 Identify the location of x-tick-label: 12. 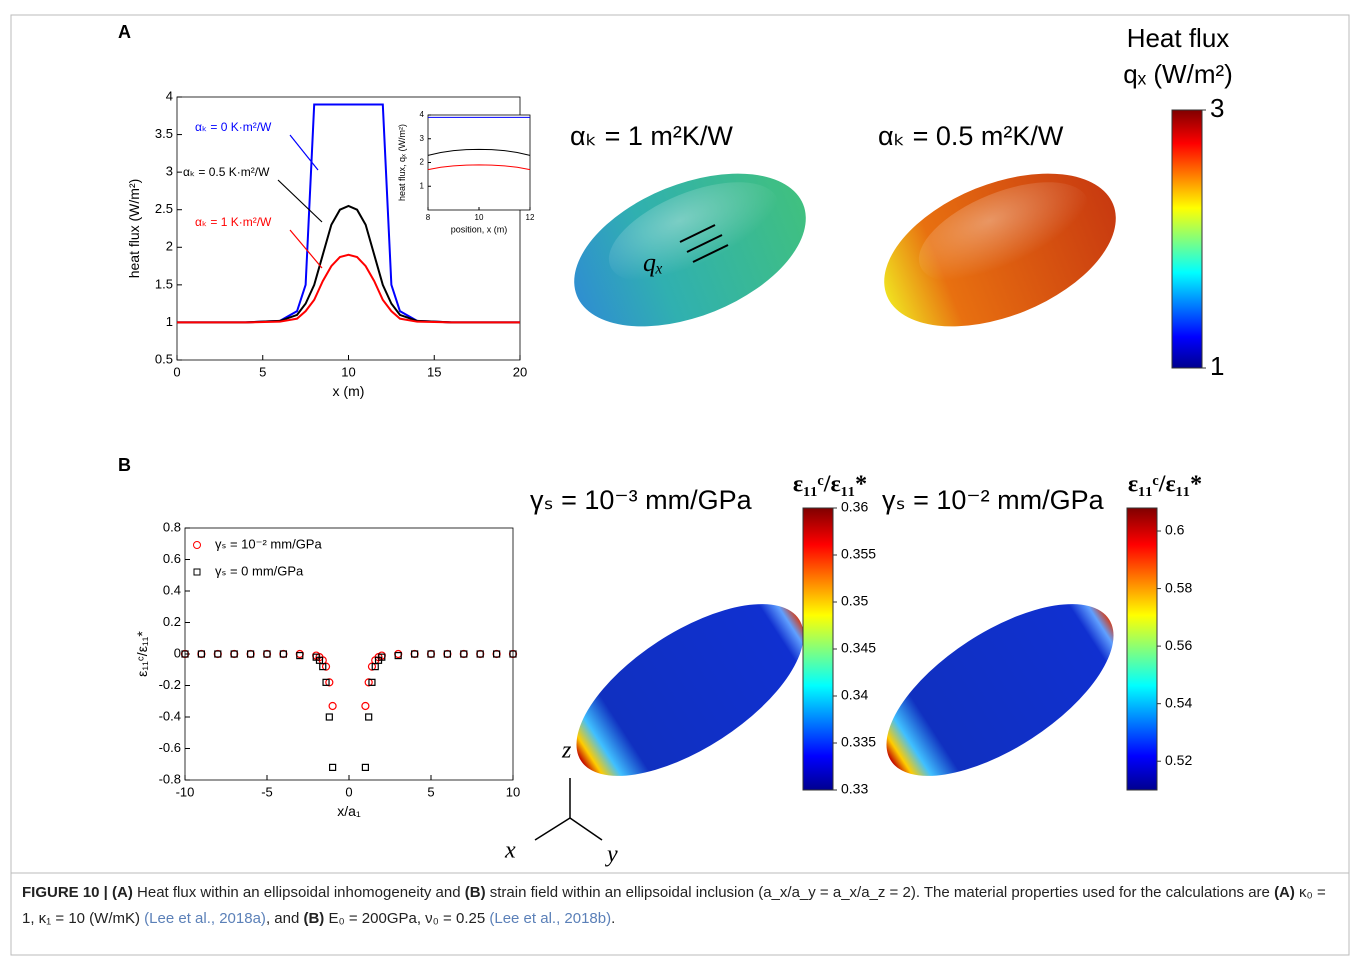
(530, 217).